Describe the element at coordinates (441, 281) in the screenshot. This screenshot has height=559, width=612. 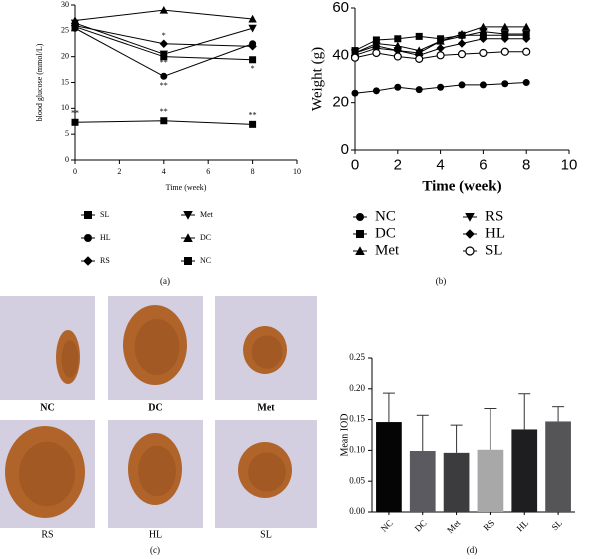
I see `panel-caption: (b)` at that location.